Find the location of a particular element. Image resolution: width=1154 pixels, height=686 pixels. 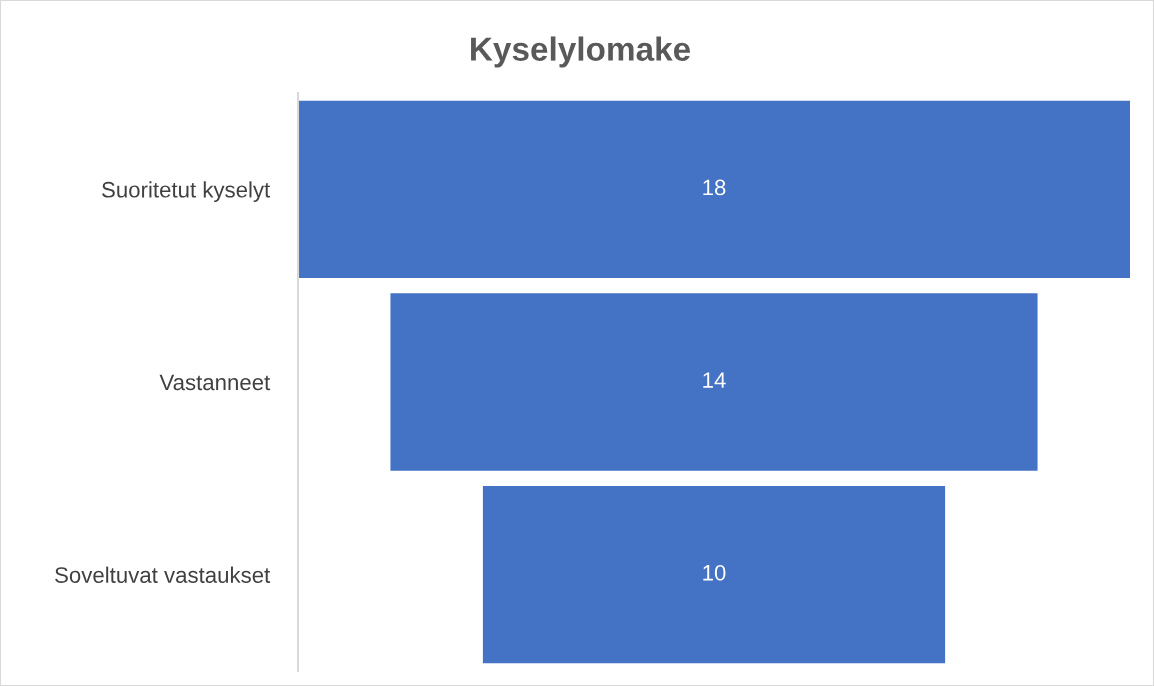

category-label: Suoritetut kyselyt is located at coordinates (186, 191).